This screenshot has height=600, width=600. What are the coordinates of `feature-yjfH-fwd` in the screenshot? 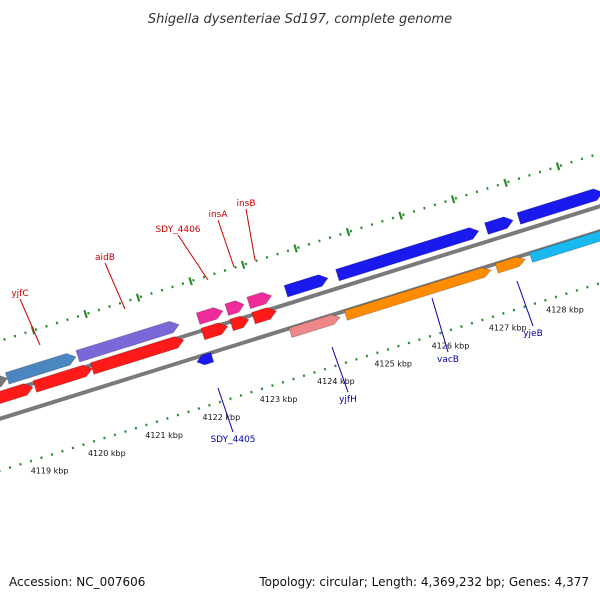 It's located at (306, 286).